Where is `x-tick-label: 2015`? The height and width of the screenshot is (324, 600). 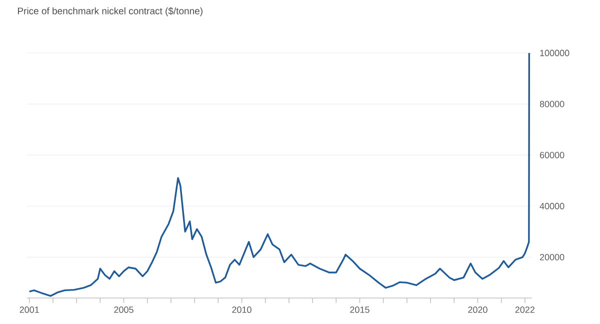
x-tick-label: 2015 is located at coordinates (360, 309).